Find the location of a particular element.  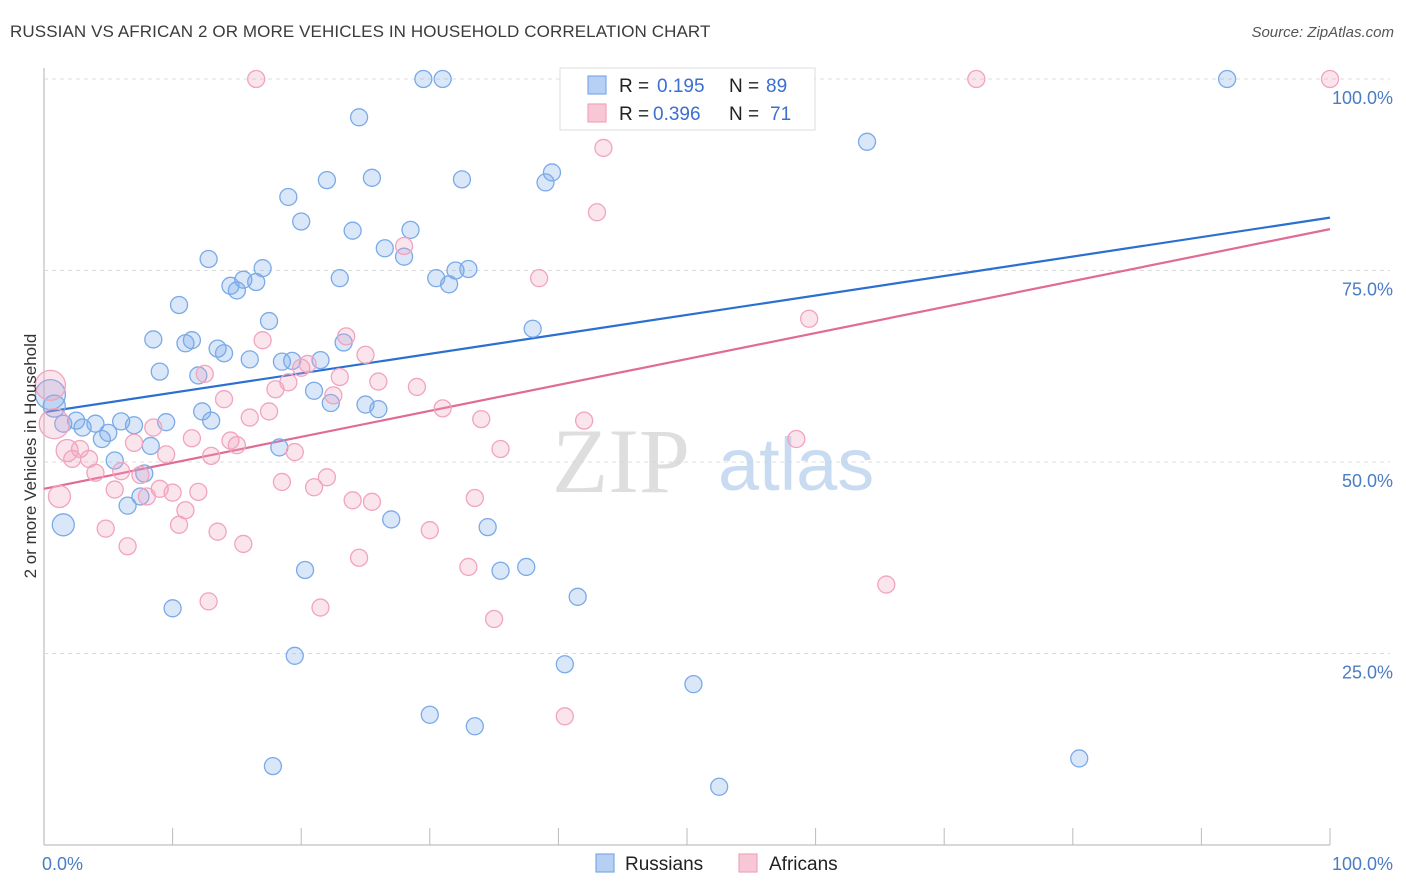

legend-n-label-africans: N = is located at coordinates (744, 114).